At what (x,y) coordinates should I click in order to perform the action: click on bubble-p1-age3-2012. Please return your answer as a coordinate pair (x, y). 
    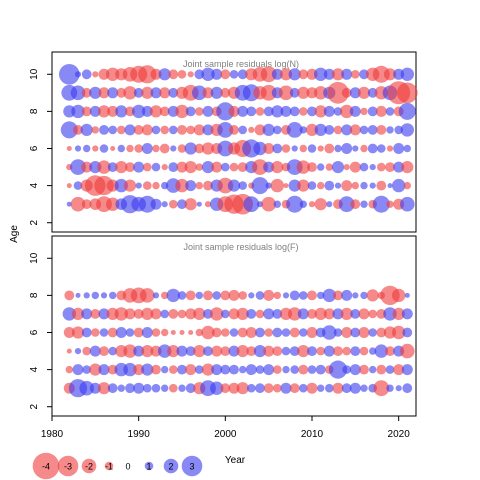
    Looking at the image, I should click on (329, 388).